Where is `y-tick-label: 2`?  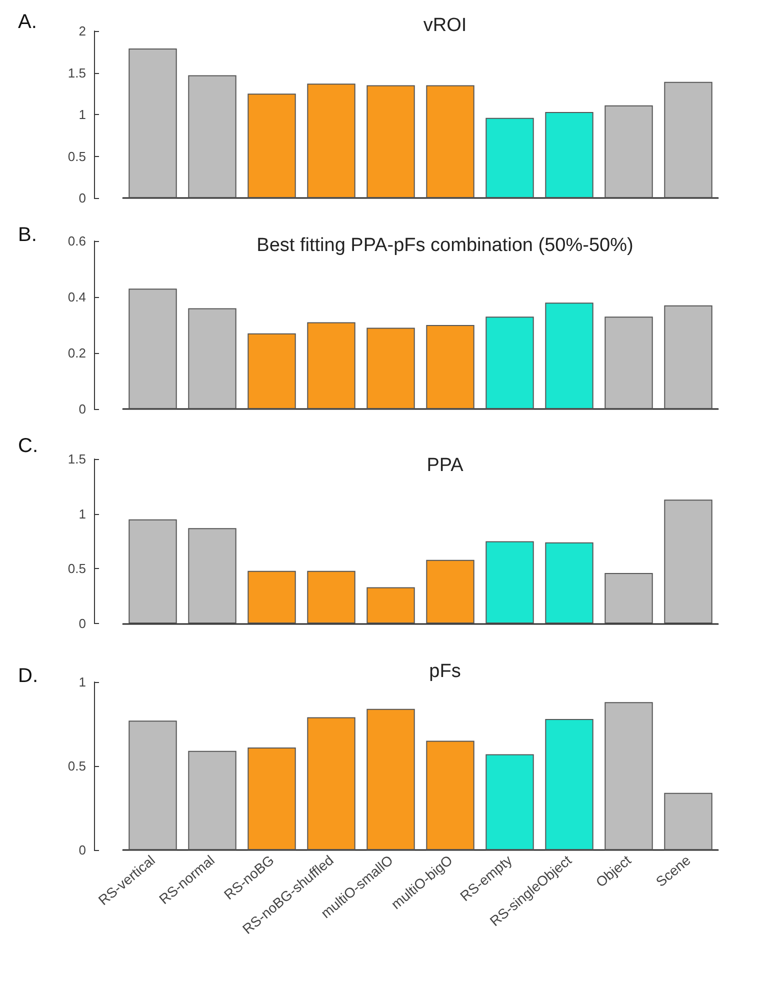
y-tick-label: 2 is located at coordinates (82, 31).